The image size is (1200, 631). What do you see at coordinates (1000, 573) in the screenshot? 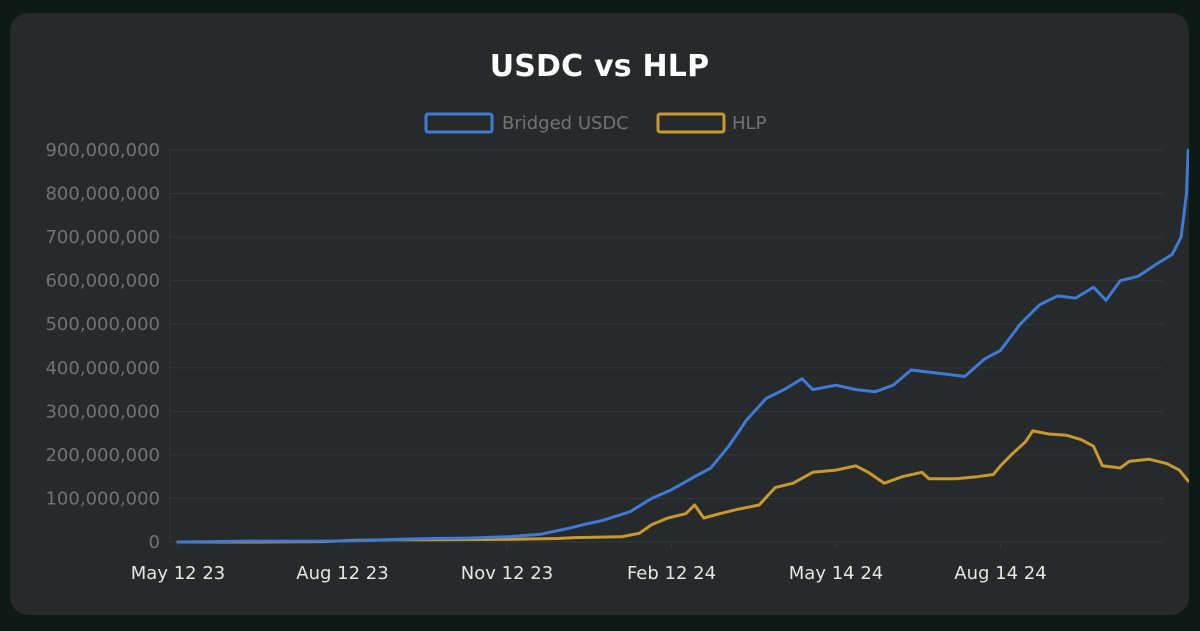
I see `x-tick-label: Aug 14 24` at bounding box center [1000, 573].